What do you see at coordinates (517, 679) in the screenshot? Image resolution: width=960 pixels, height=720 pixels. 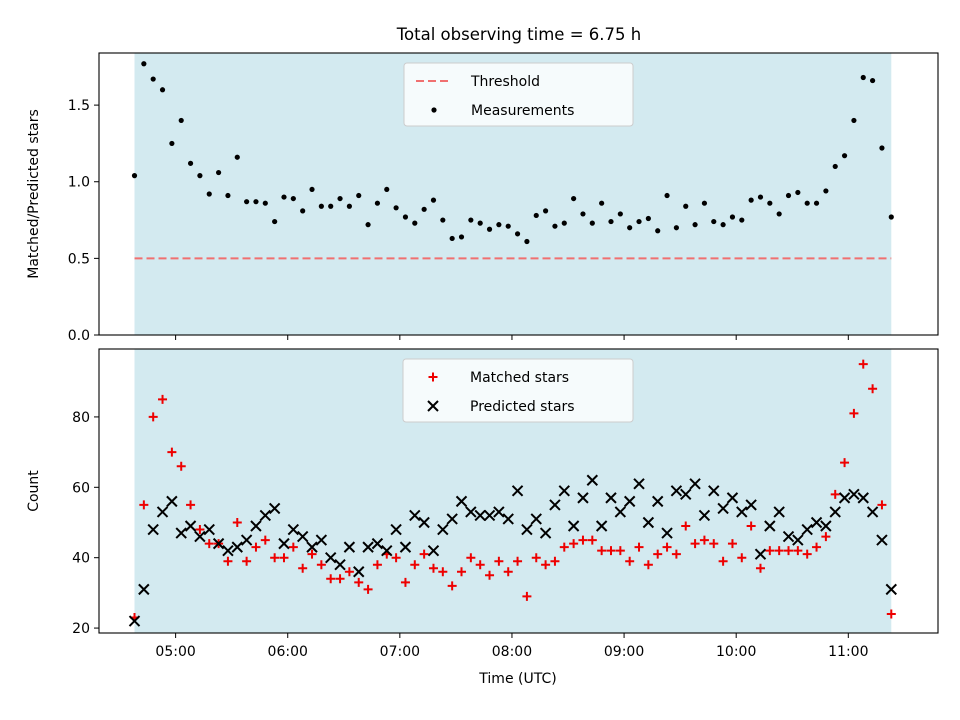 I see `x-axis-label: Time (UTC)` at bounding box center [517, 679].